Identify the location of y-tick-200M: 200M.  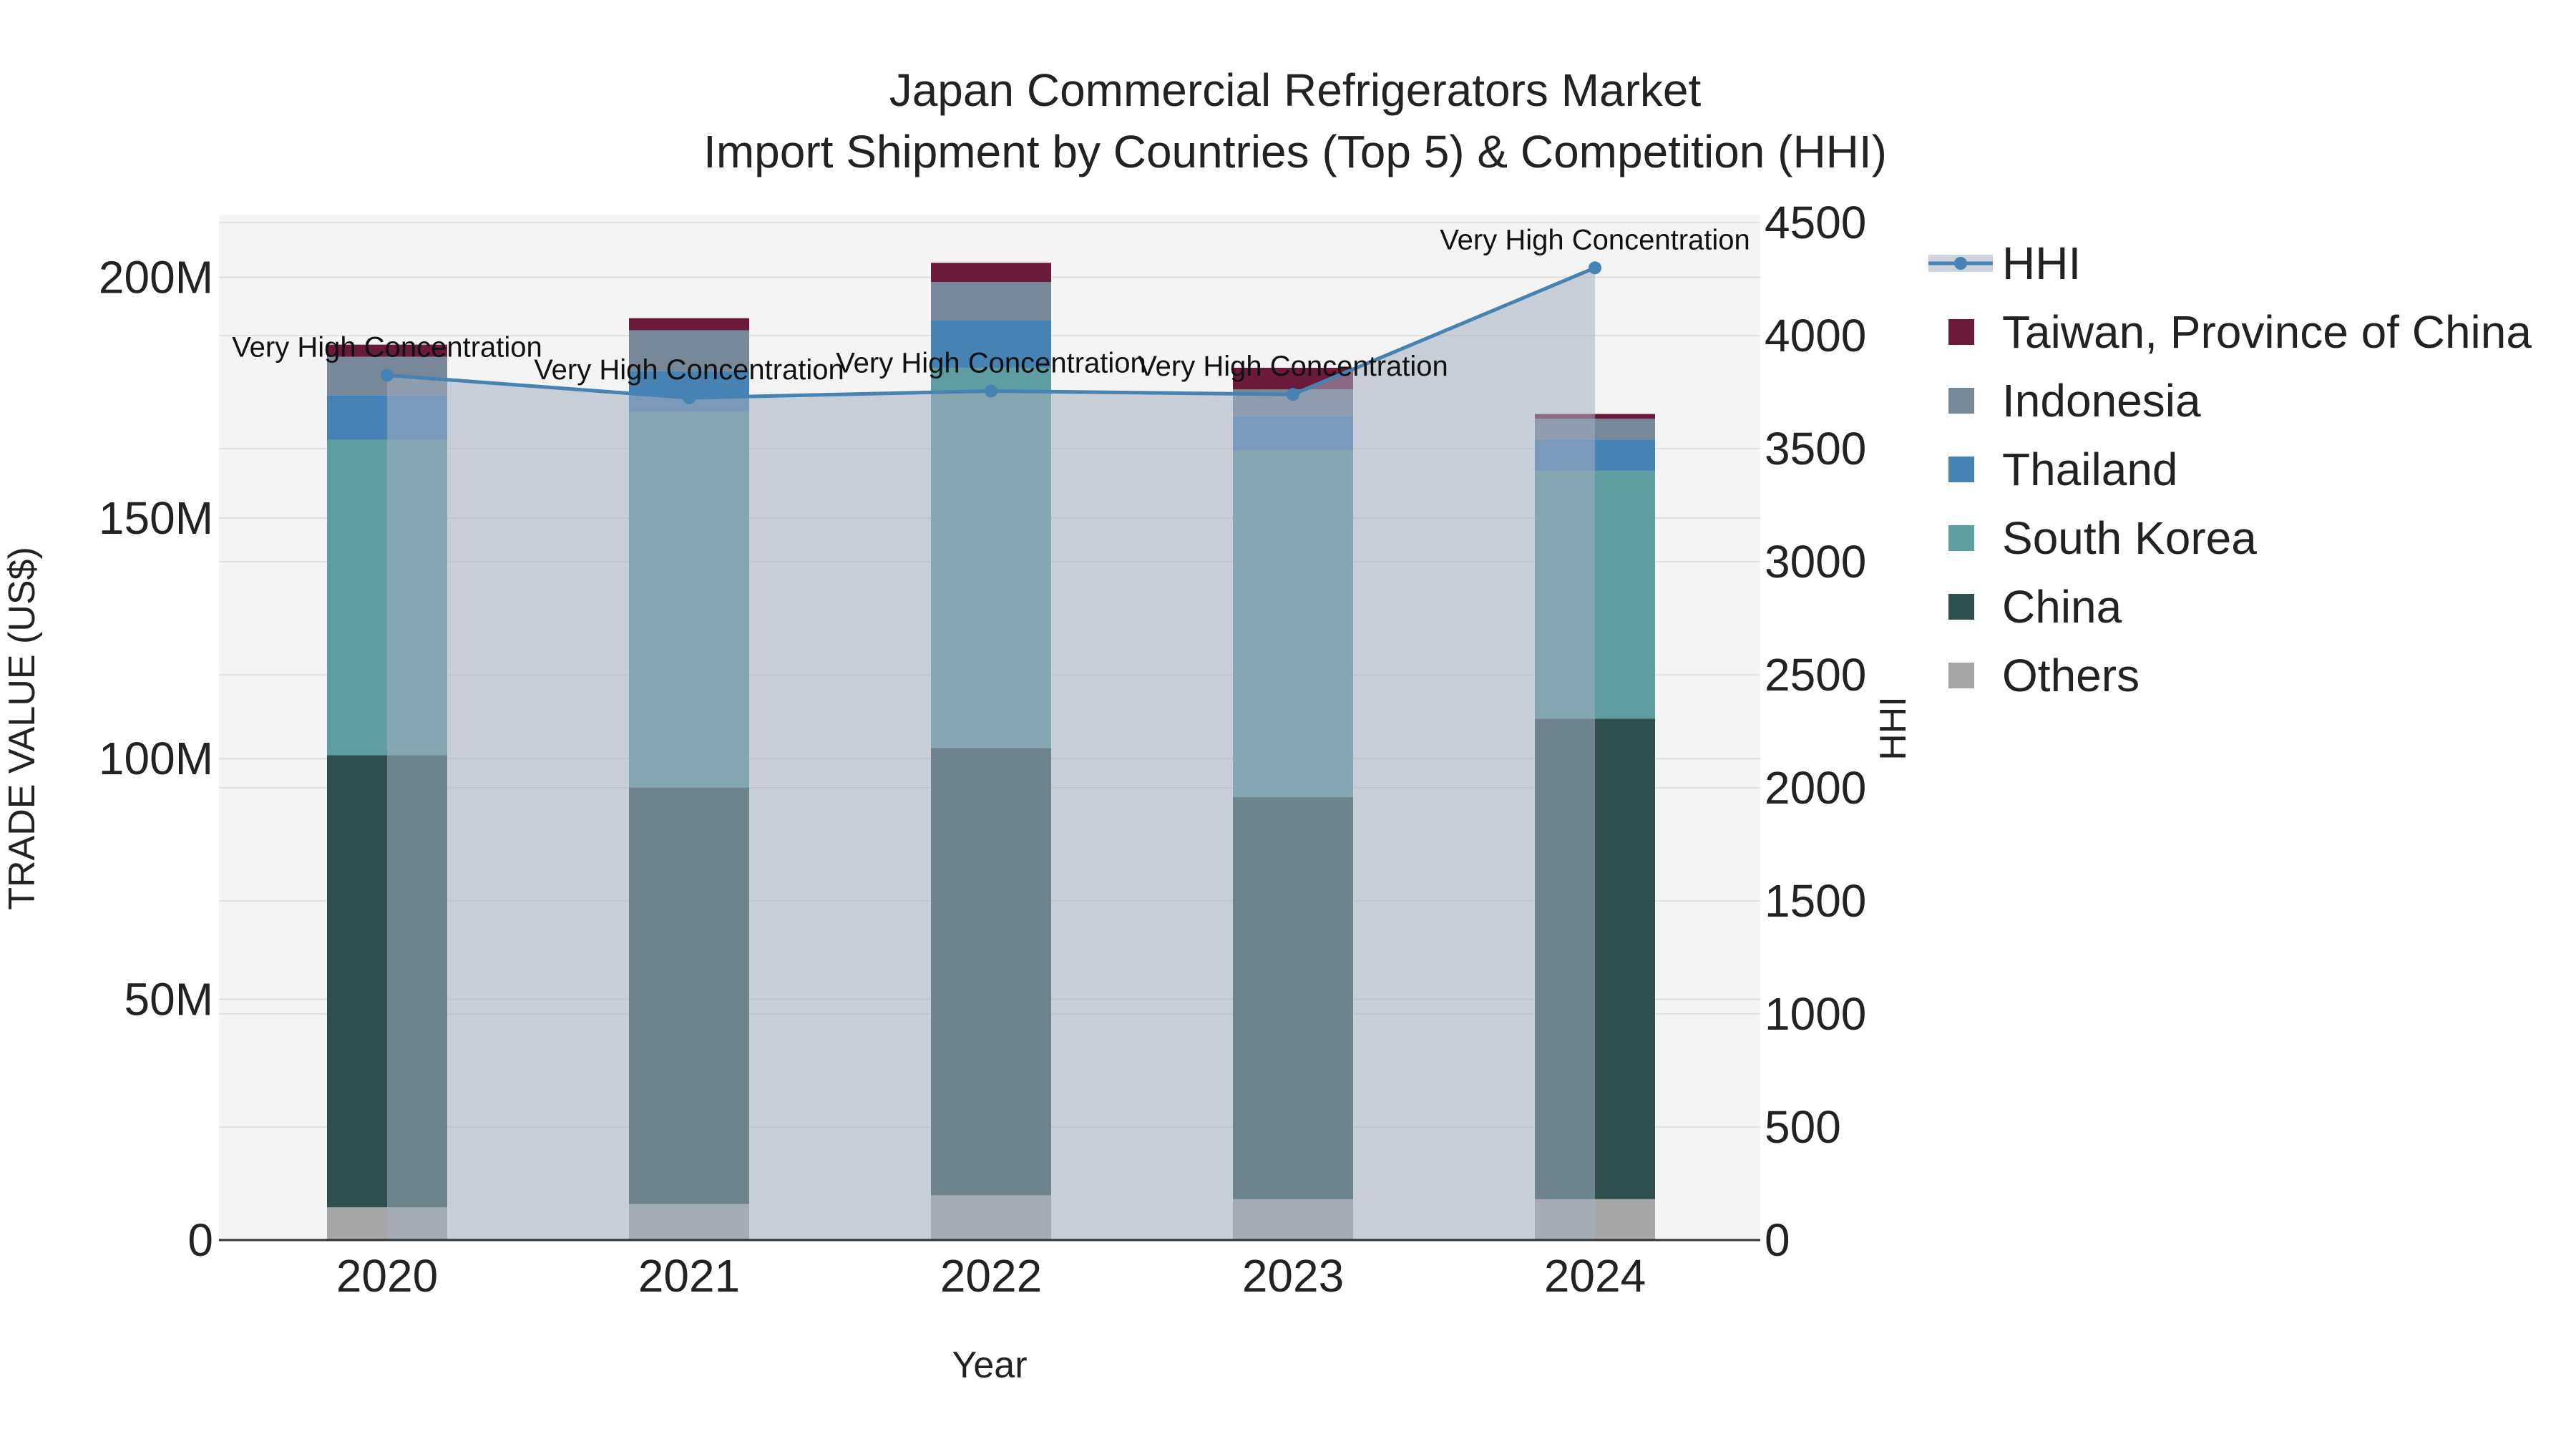
(156, 277).